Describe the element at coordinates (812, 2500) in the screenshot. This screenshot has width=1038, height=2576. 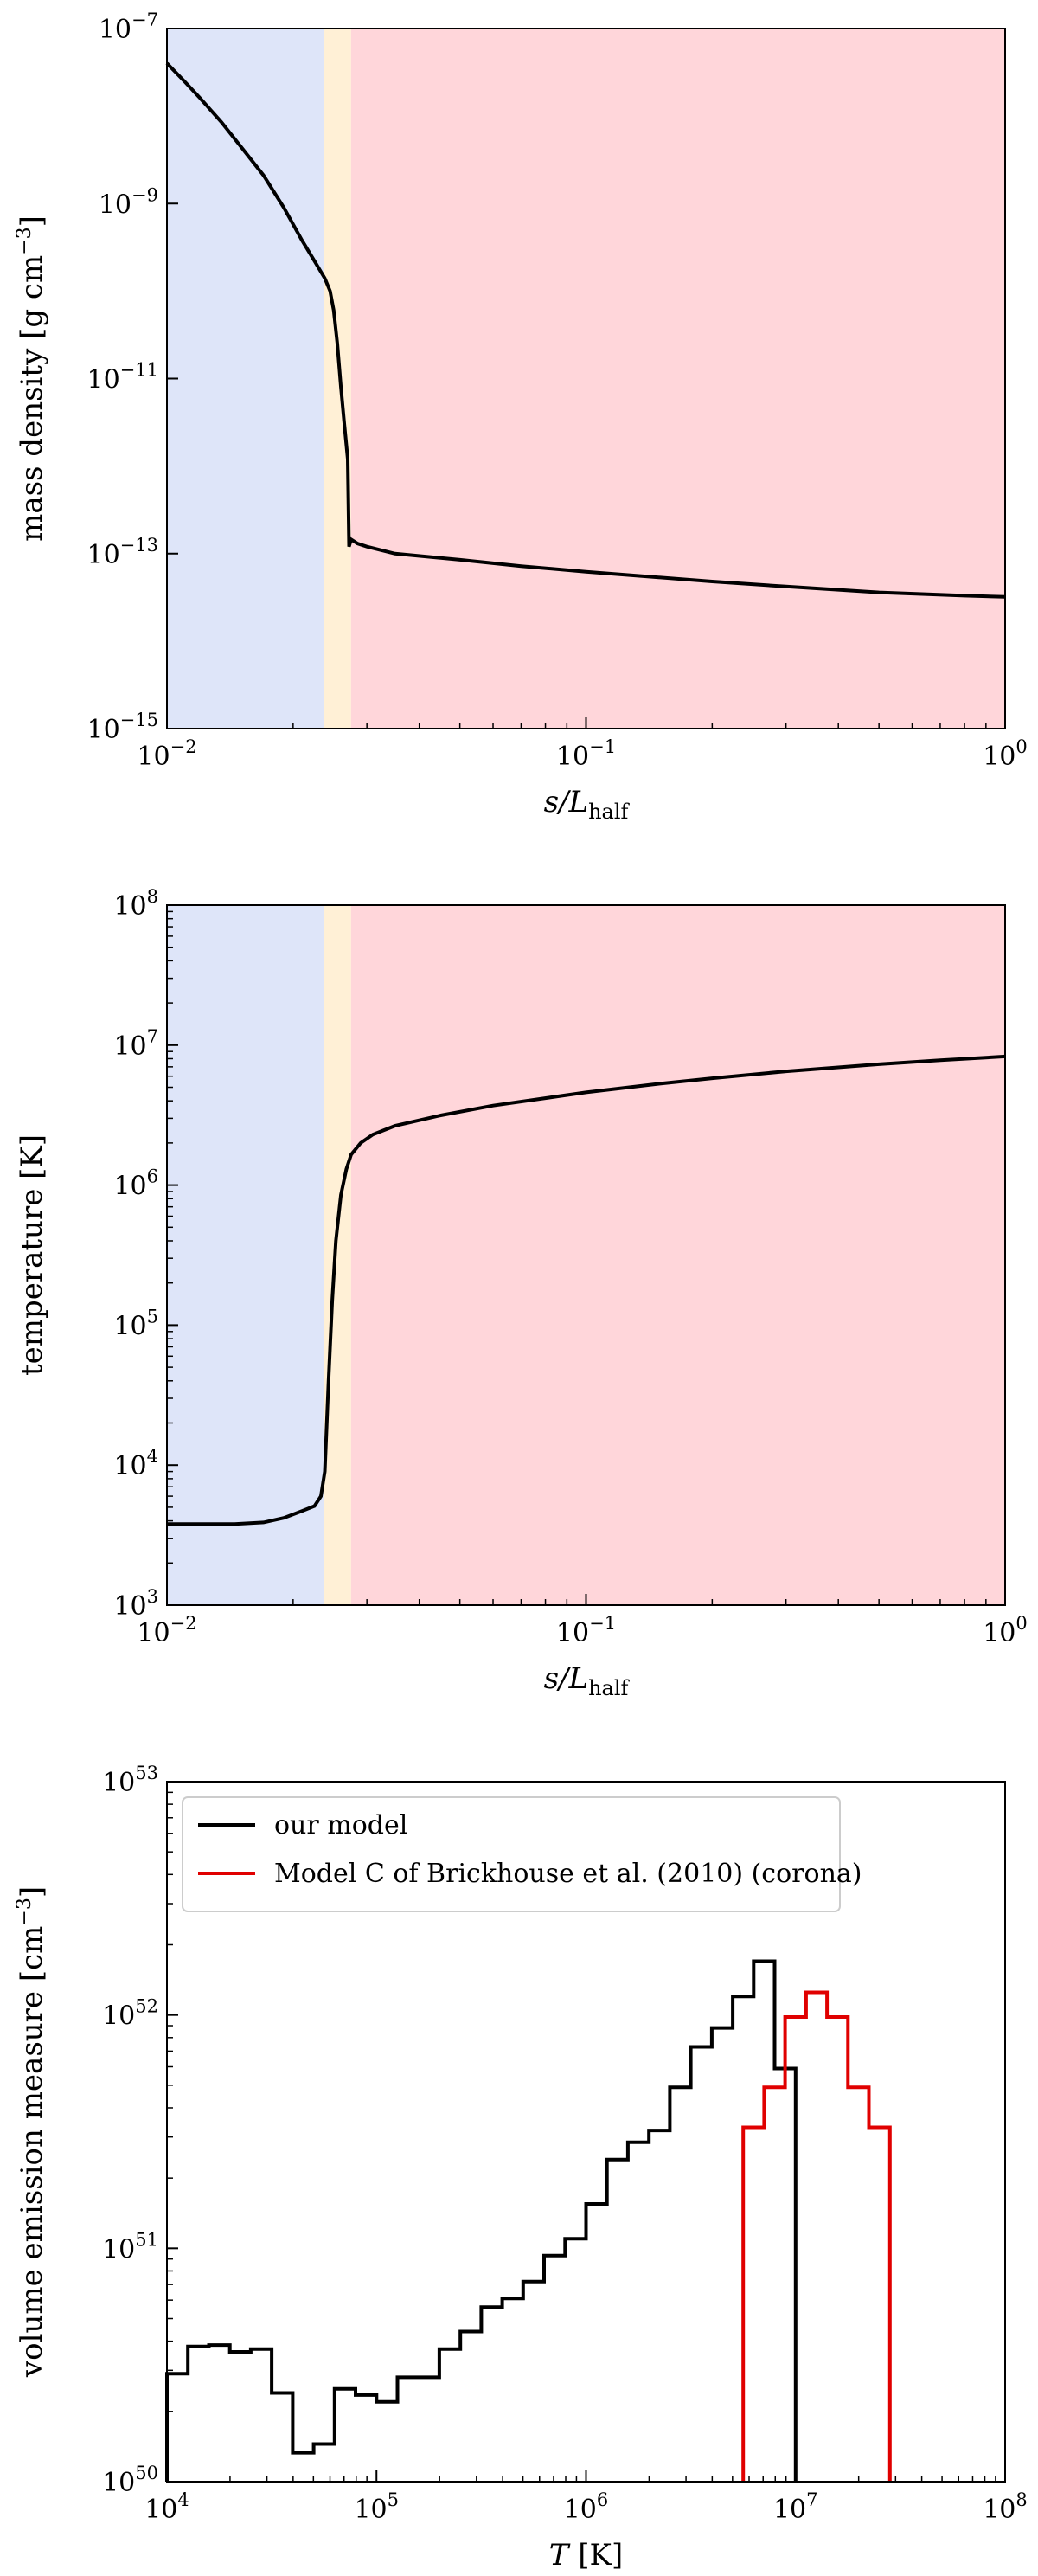
I see `x-tick-exponent: 7` at that location.